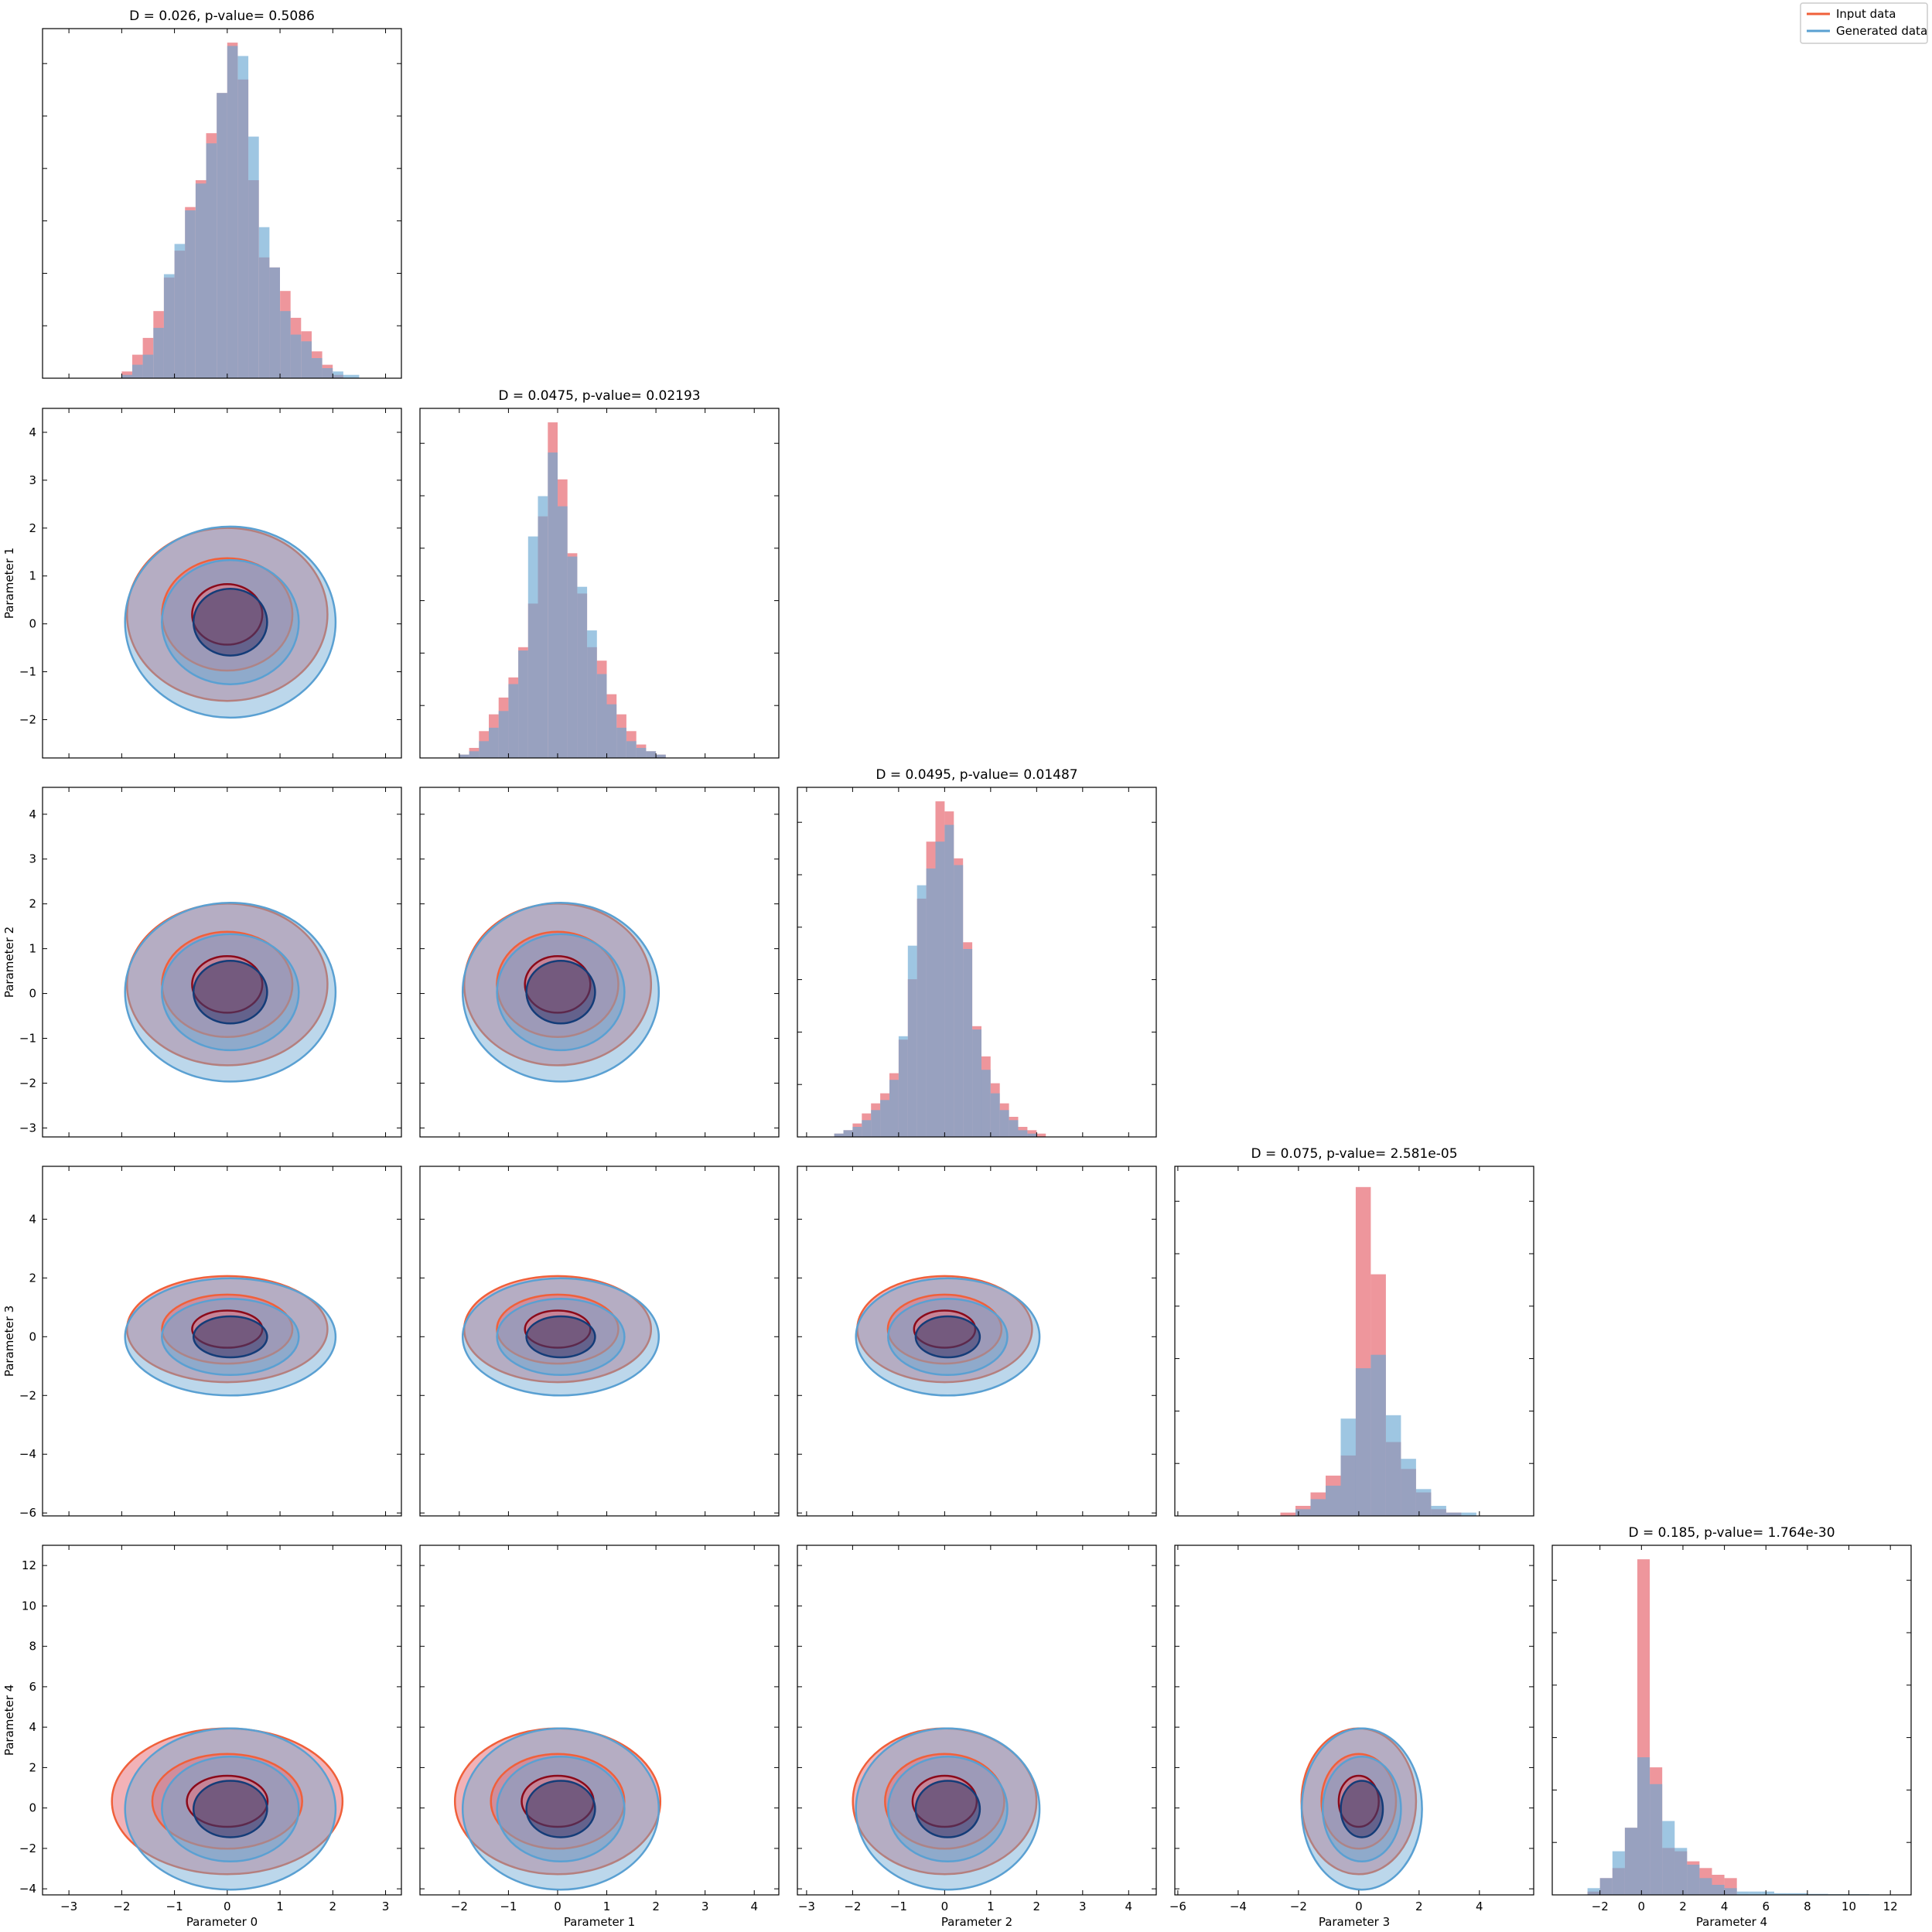  Describe the element at coordinates (656, 1906) in the screenshot. I see `x-tick-label-1: 2` at that location.